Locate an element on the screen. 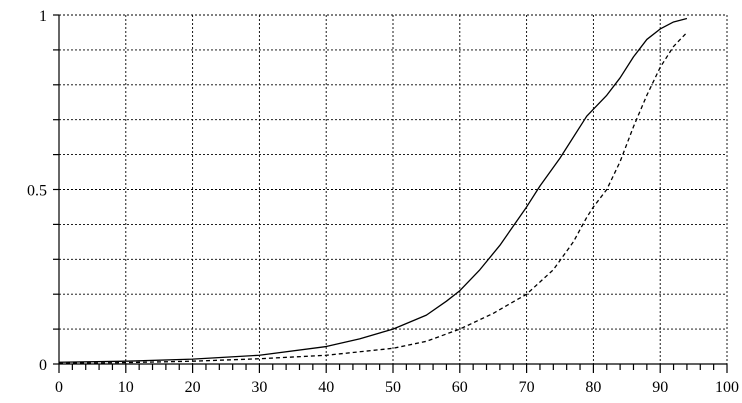 The height and width of the screenshot is (403, 742). y-tick-label: 1 is located at coordinates (43, 16).